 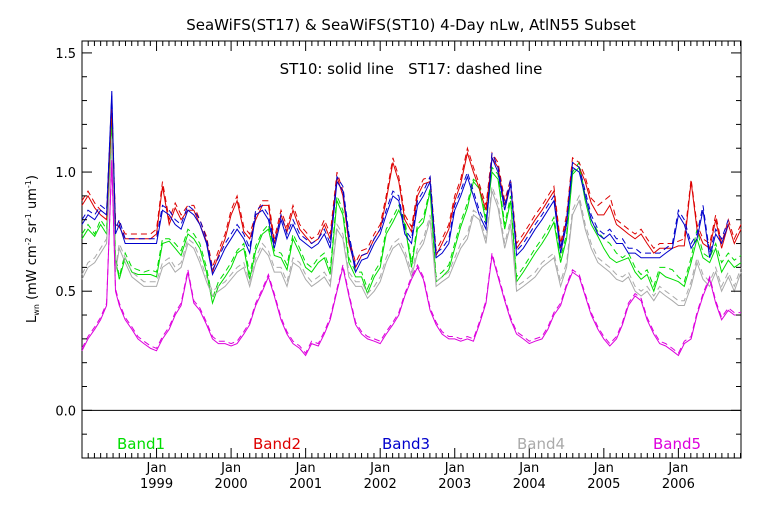 What do you see at coordinates (65, 292) in the screenshot?
I see `y-tick-label: 0.5` at bounding box center [65, 292].